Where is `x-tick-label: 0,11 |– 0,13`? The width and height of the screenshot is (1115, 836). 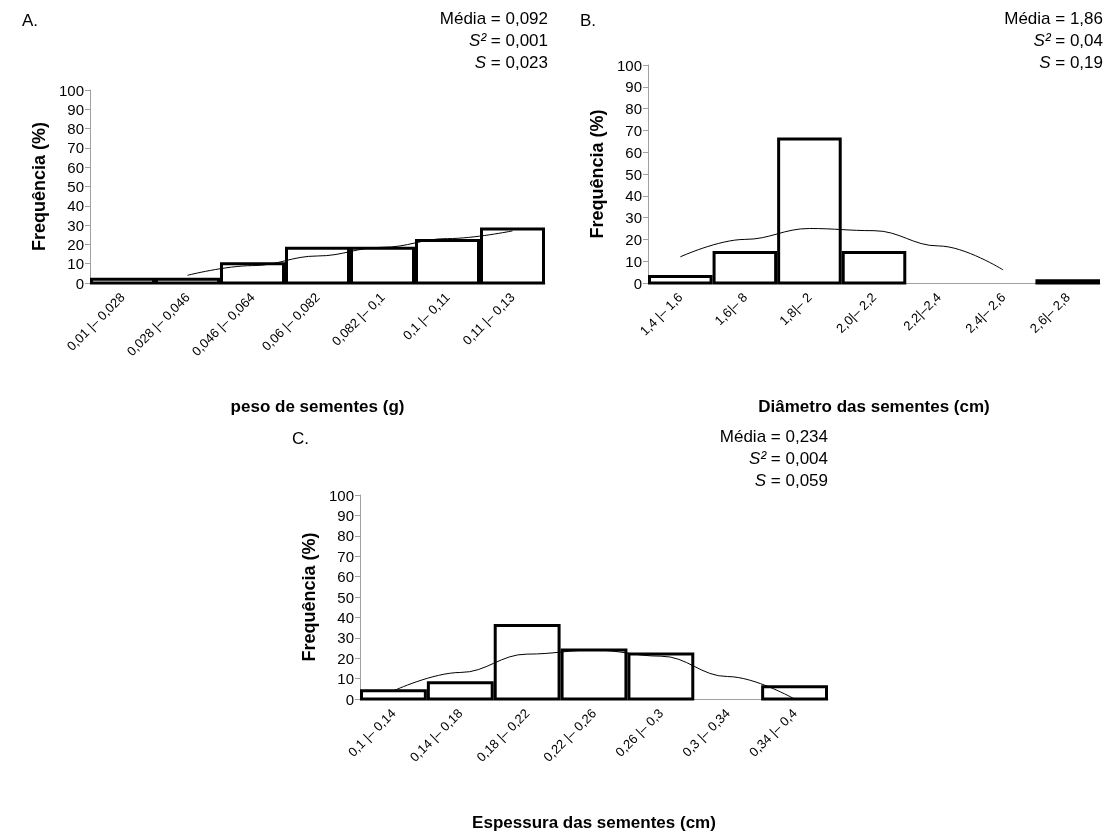 x-tick-label: 0,11 |– 0,13 is located at coordinates (488, 318).